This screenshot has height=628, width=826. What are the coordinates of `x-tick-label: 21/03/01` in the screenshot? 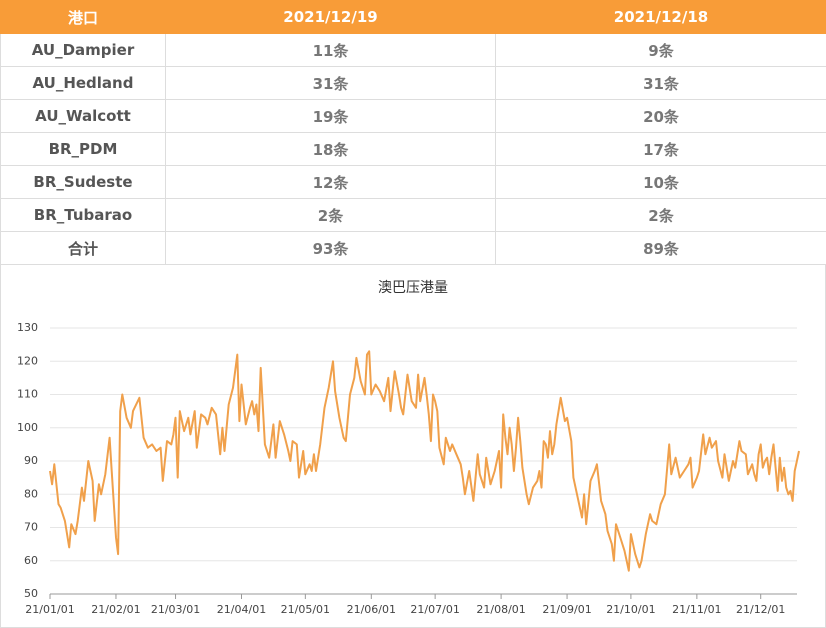 It's located at (175, 609).